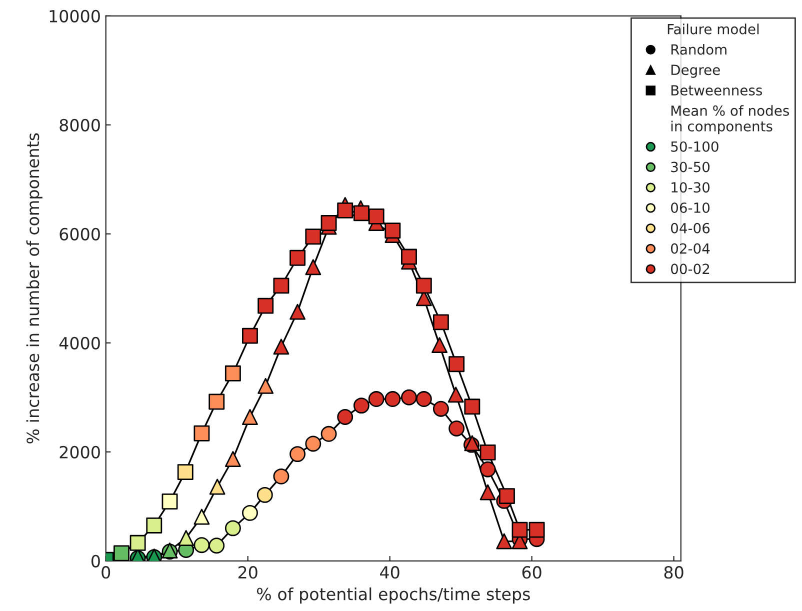 This screenshot has height=611, width=802. Describe the element at coordinates (532, 572) in the screenshot. I see `x-tick-label: 60` at that location.